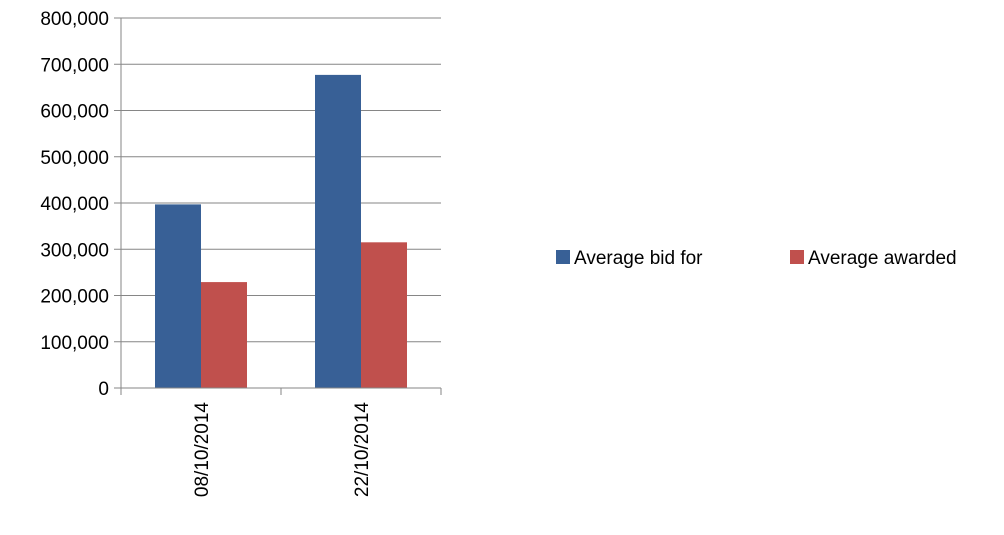 The height and width of the screenshot is (535, 1004). I want to click on x-category-label: 22/10/2014, so click(362, 450).